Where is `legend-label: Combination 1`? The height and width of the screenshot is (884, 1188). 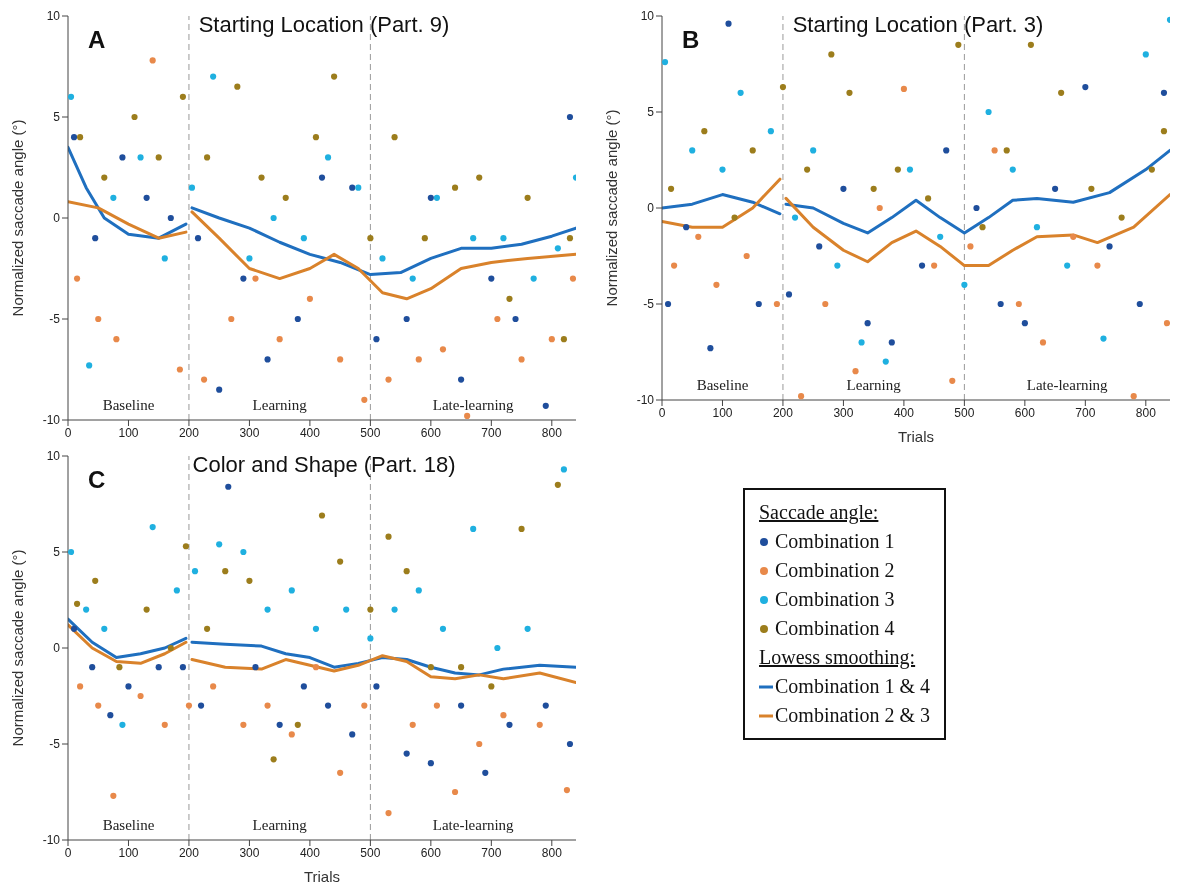 legend-label: Combination 1 is located at coordinates (835, 541).